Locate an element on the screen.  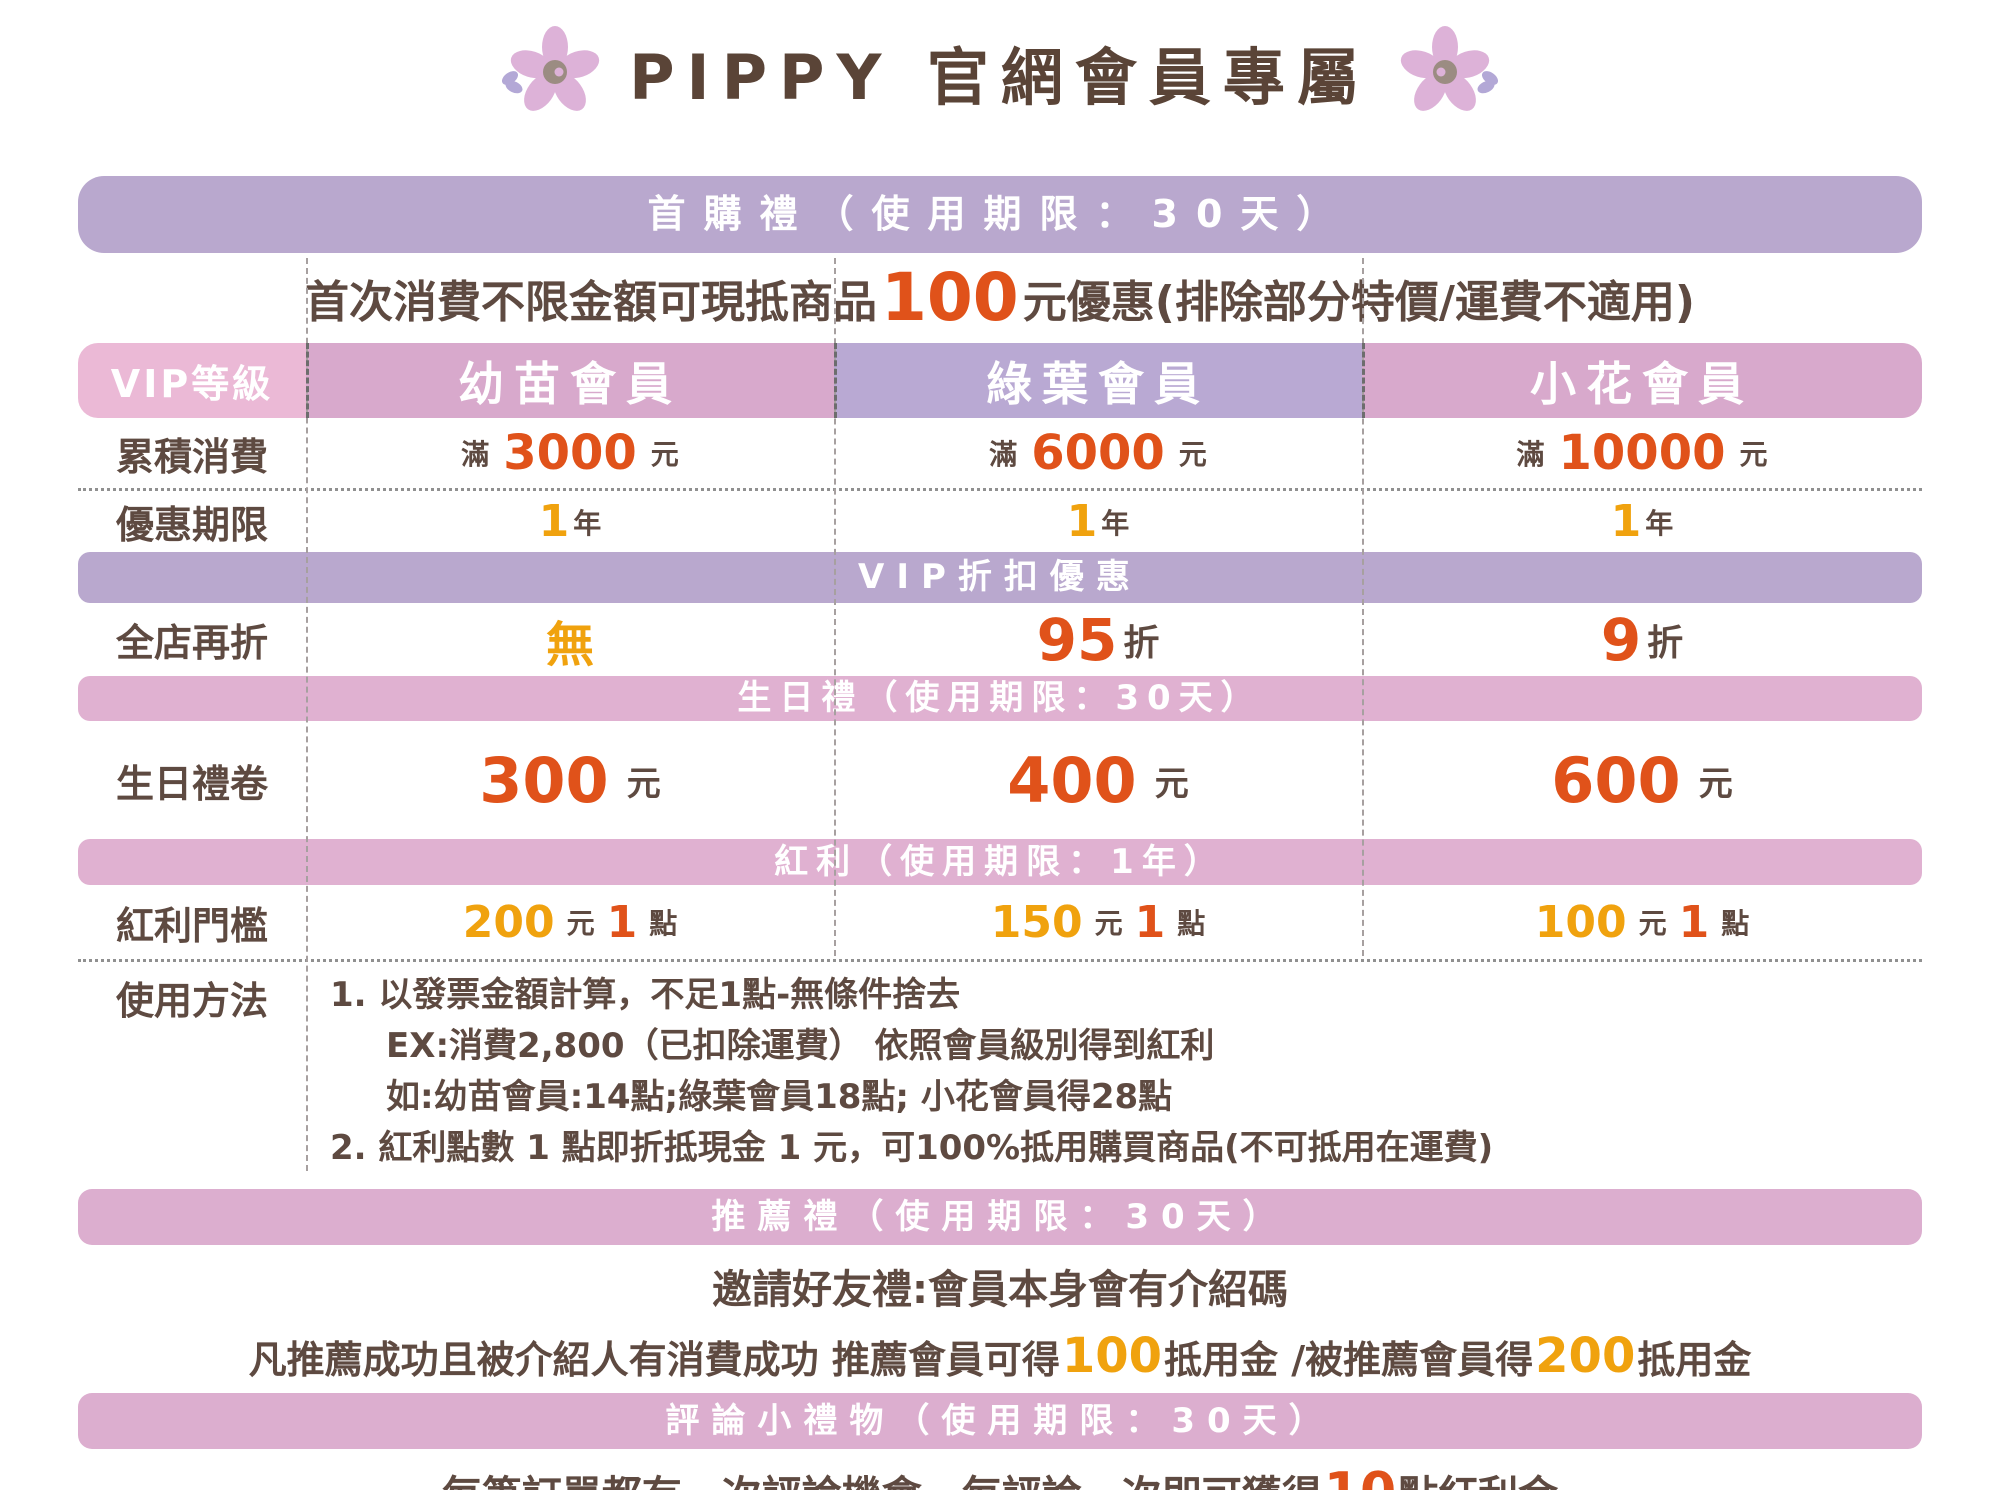
birthday-tier2: 400 元 is located at coordinates (1098, 780).